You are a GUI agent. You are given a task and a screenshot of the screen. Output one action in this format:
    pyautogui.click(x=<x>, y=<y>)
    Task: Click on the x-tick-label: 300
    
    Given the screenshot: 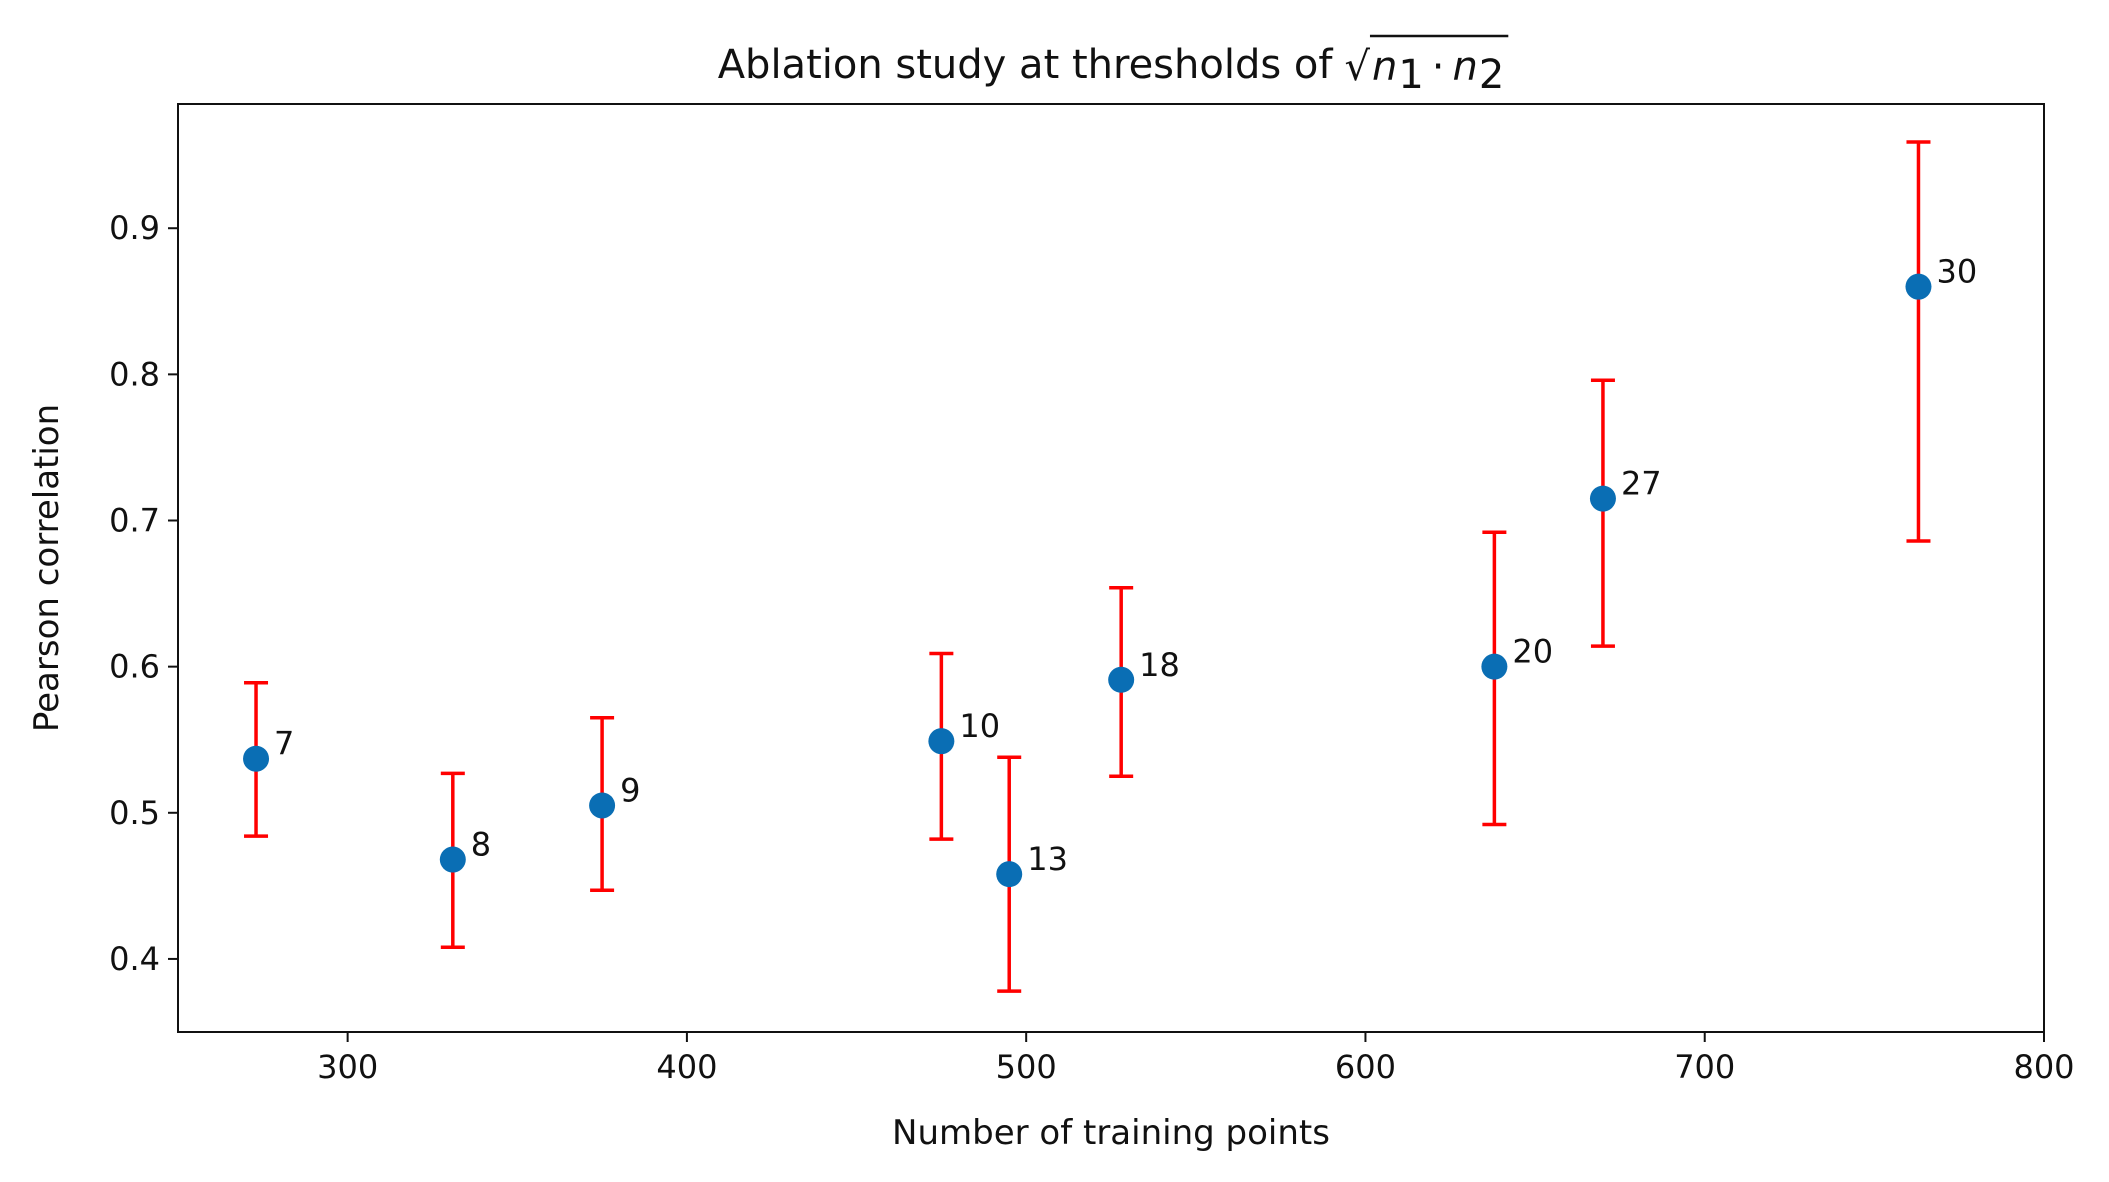 What is the action you would take?
    pyautogui.click(x=347, y=1067)
    